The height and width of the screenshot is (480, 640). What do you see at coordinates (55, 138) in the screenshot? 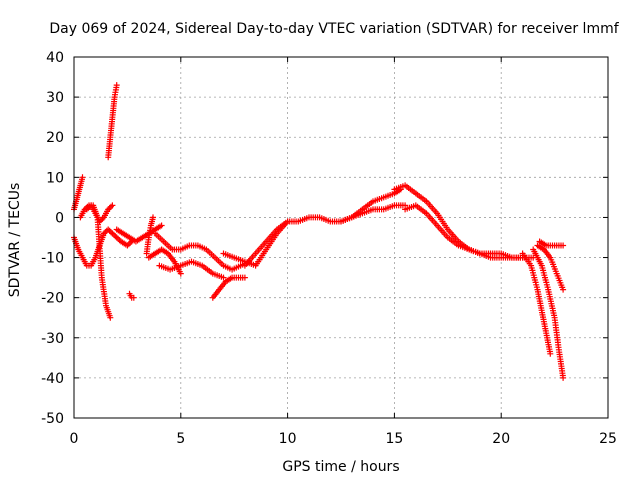
I see `y-tick-label: 20` at bounding box center [55, 138].